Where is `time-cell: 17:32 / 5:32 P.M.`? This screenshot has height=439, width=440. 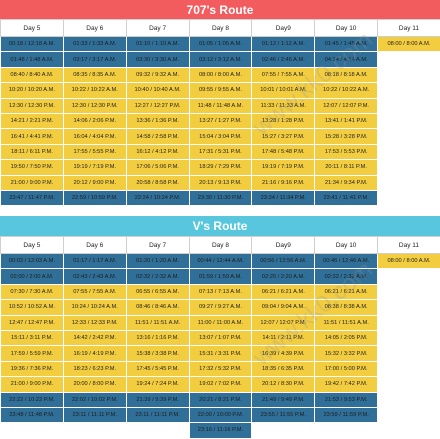
time-cell: 17:32 / 5:32 P.M. is located at coordinates (220, 368).